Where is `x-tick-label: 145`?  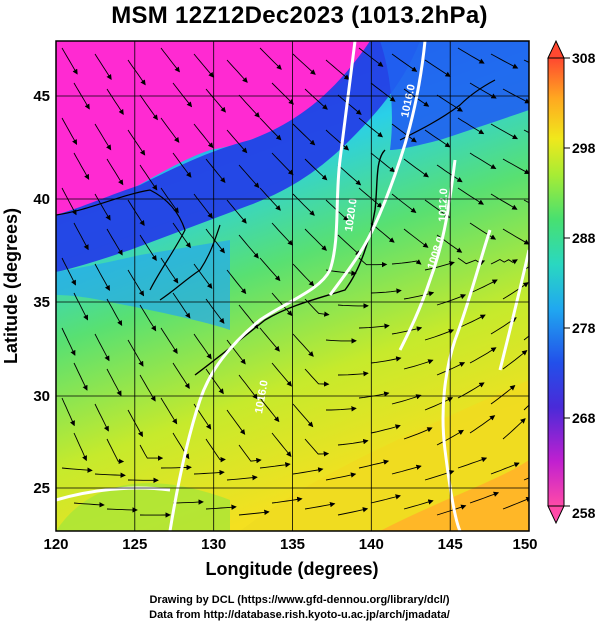
x-tick-label: 145 is located at coordinates (450, 544).